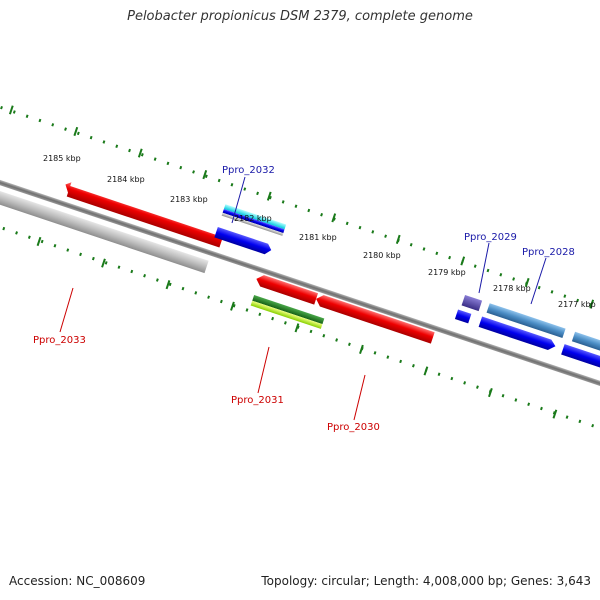 This screenshot has height=600, width=600. Describe the element at coordinates (382, 255) in the screenshot. I see `kbp-label-2180: 2180 kbp` at that location.